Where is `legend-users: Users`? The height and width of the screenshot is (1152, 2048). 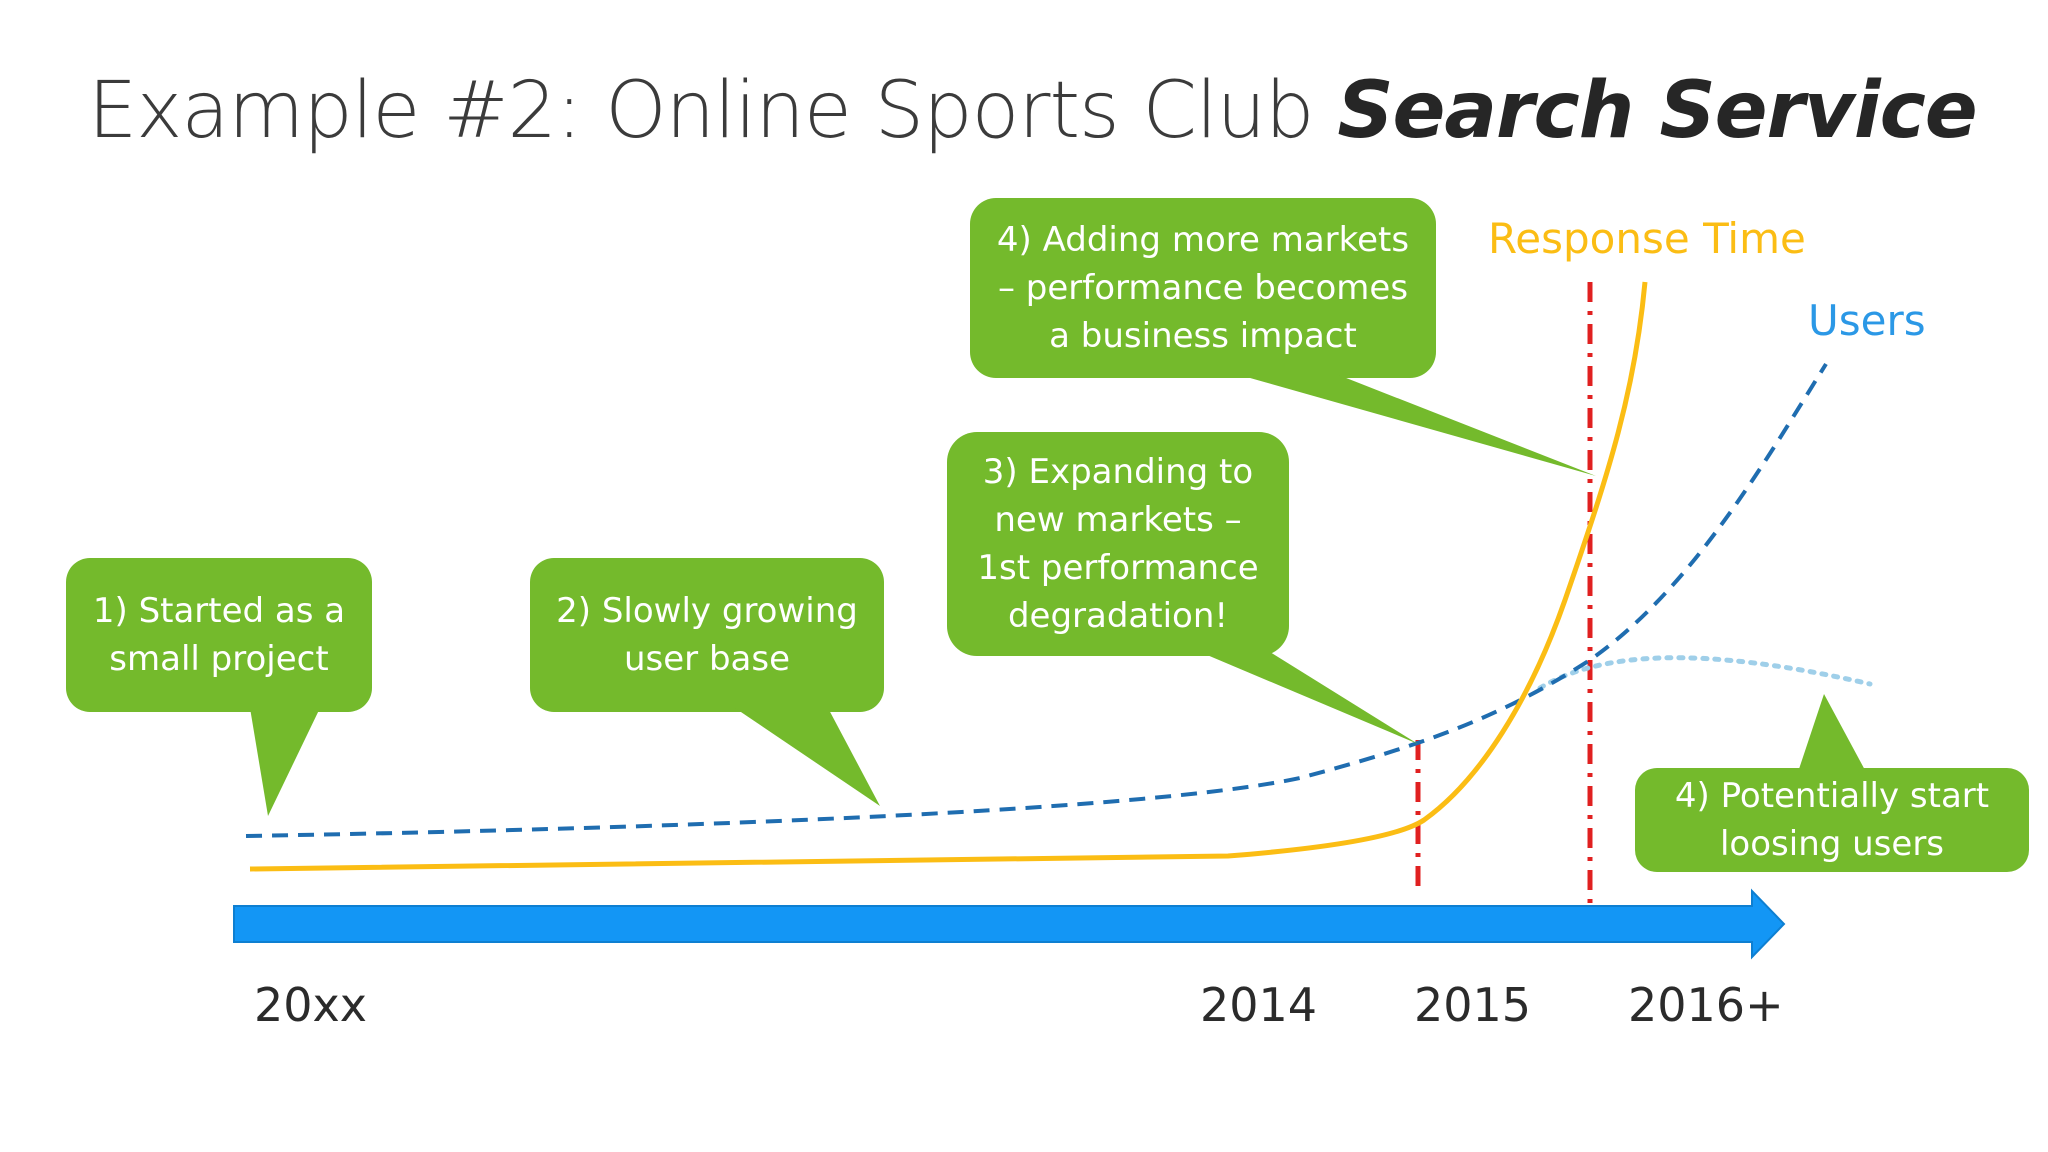
legend-users: Users is located at coordinates (1867, 320).